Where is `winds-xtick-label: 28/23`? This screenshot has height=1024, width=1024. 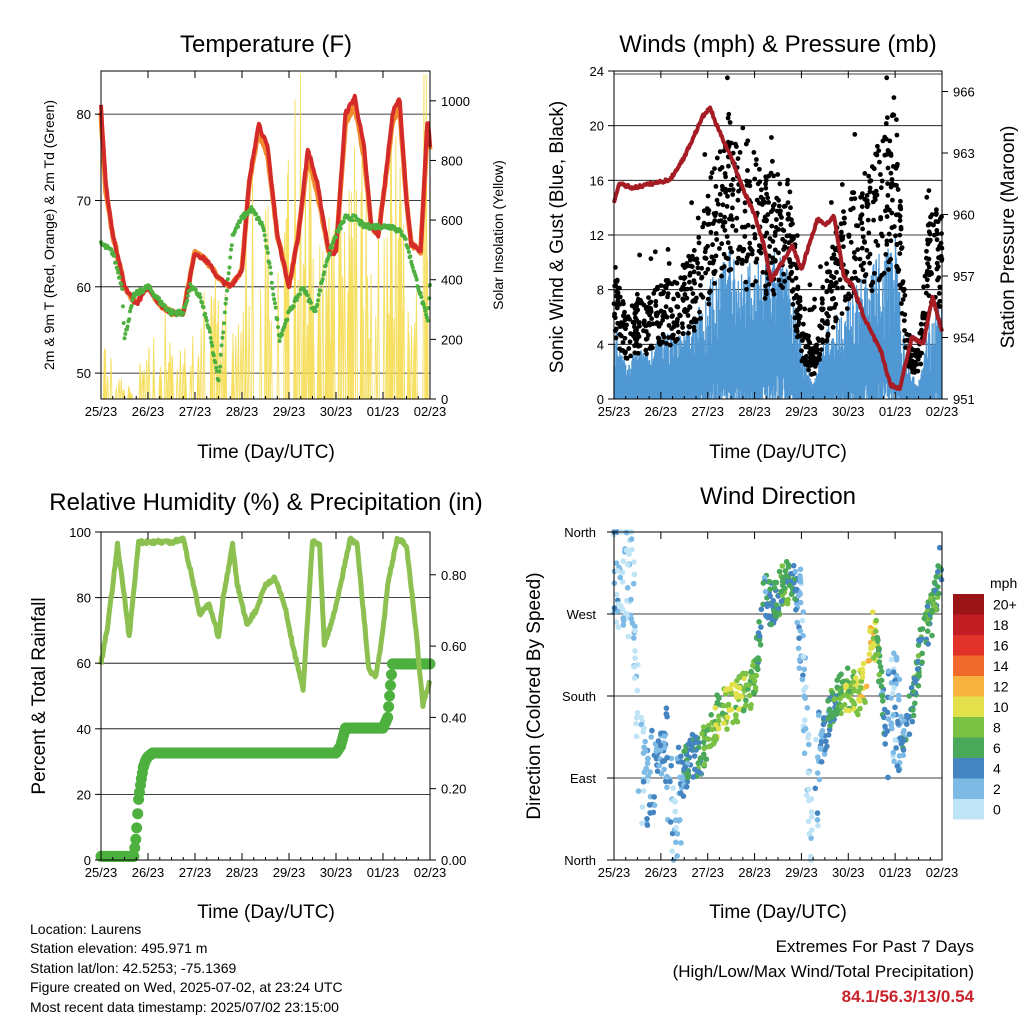 winds-xtick-label: 28/23 is located at coordinates (754, 411).